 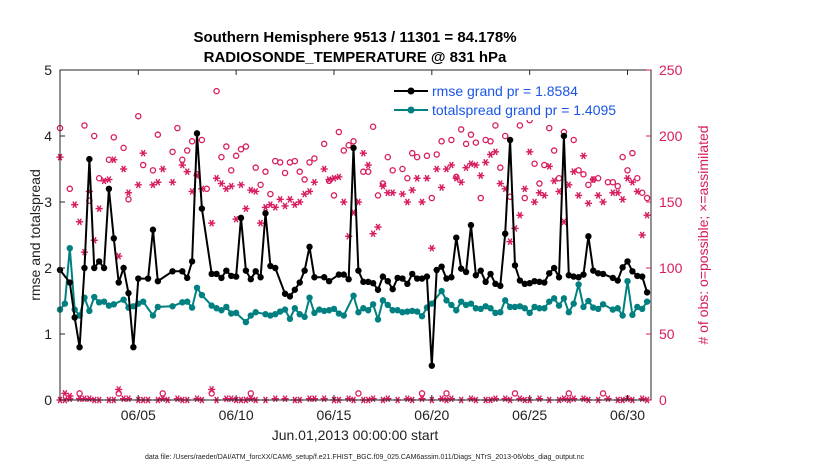 I want to click on right-y-tick-label: 100, so click(x=671, y=268).